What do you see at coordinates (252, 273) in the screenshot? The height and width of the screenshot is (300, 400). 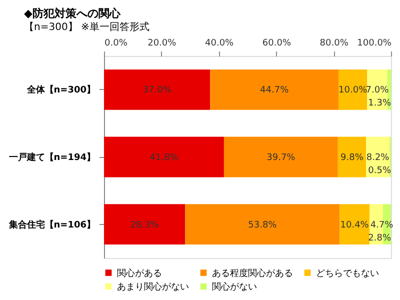 I see `legend-label: ある程度関心がある` at bounding box center [252, 273].